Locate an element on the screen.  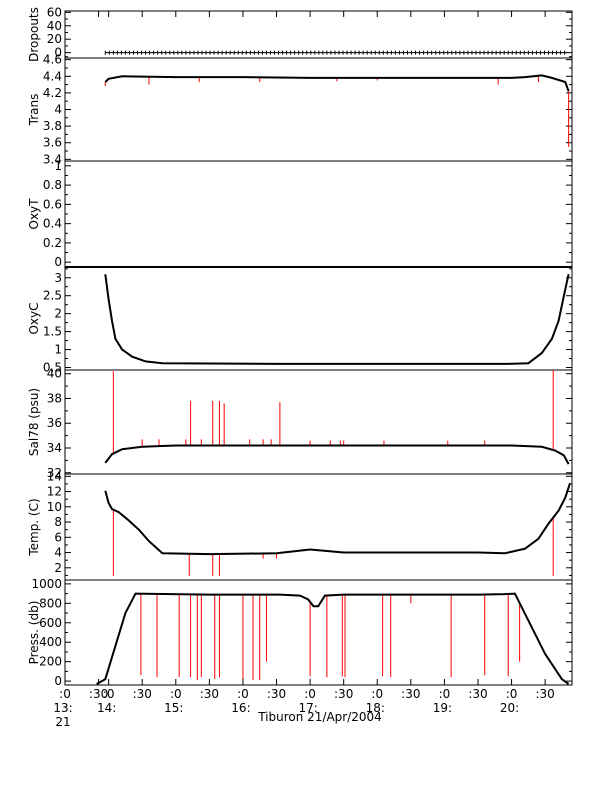
y-tick-label: 2.5 is located at coordinates (52, 296).